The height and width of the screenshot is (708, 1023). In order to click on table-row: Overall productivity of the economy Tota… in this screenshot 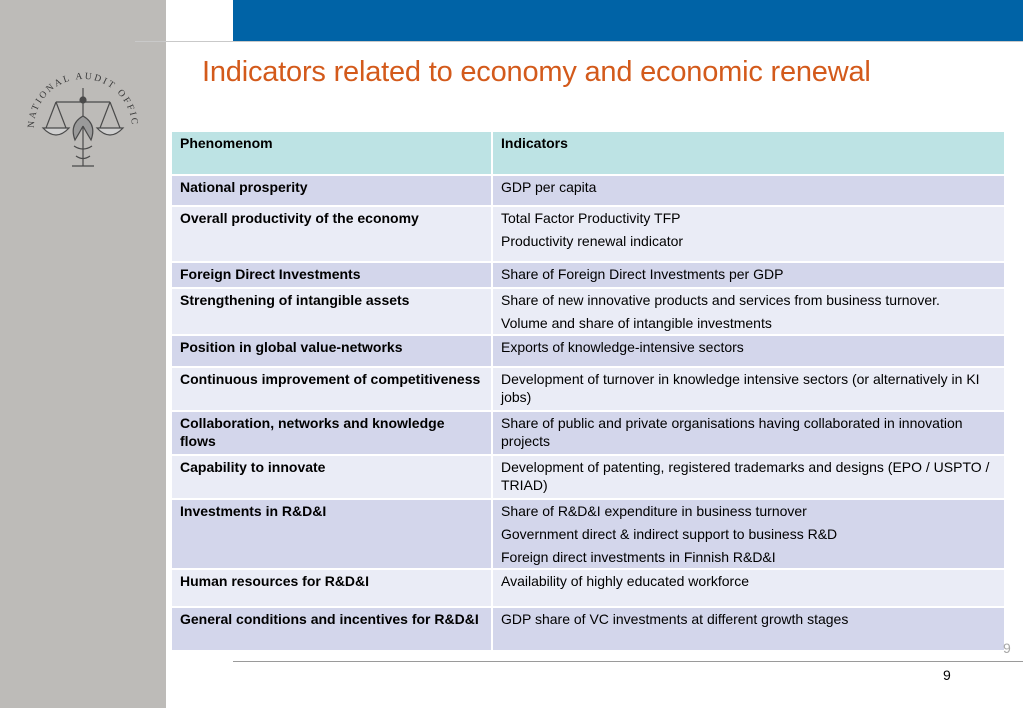, I will do `click(588, 234)`.